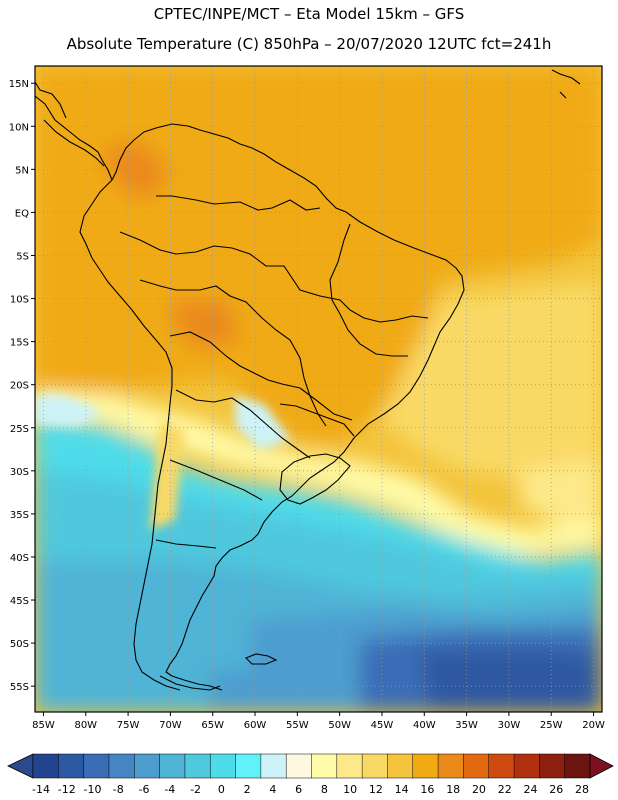  What do you see at coordinates (466, 725) in the screenshot?
I see `lon-label: 35W` at bounding box center [466, 725].